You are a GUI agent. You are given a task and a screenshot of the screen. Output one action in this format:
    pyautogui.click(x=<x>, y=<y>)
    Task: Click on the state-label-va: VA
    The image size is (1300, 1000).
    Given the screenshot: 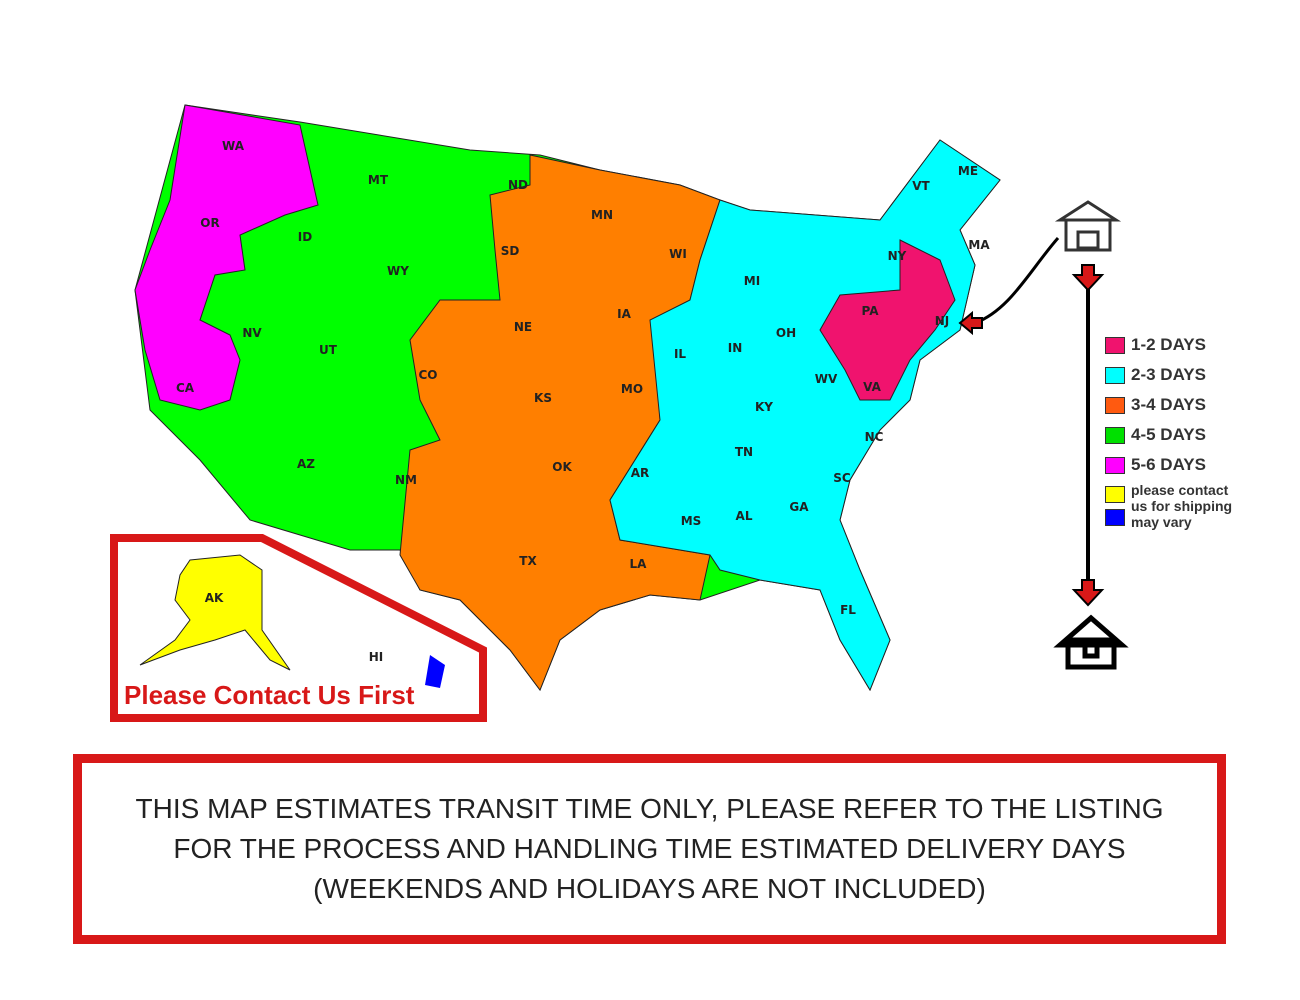 What is the action you would take?
    pyautogui.click(x=872, y=387)
    